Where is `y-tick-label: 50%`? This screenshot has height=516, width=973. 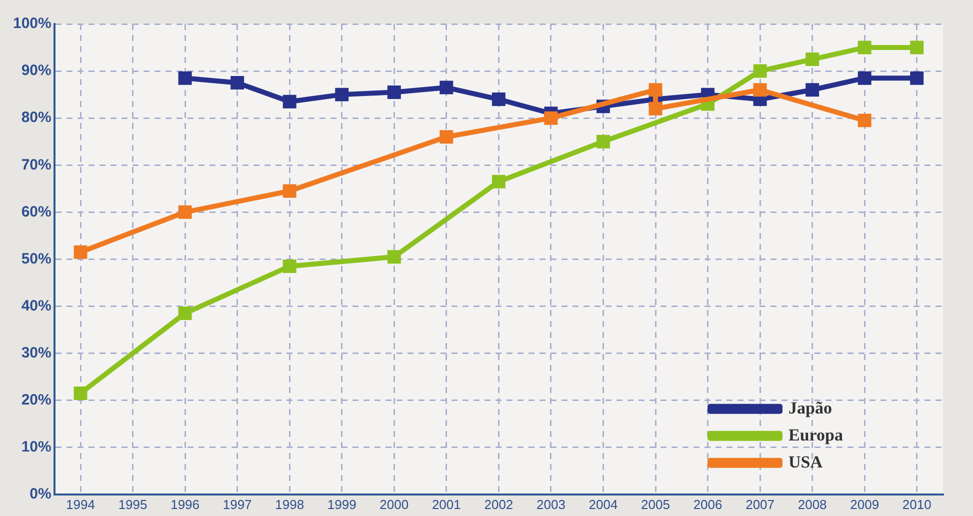
y-tick-label: 50% is located at coordinates (36, 259).